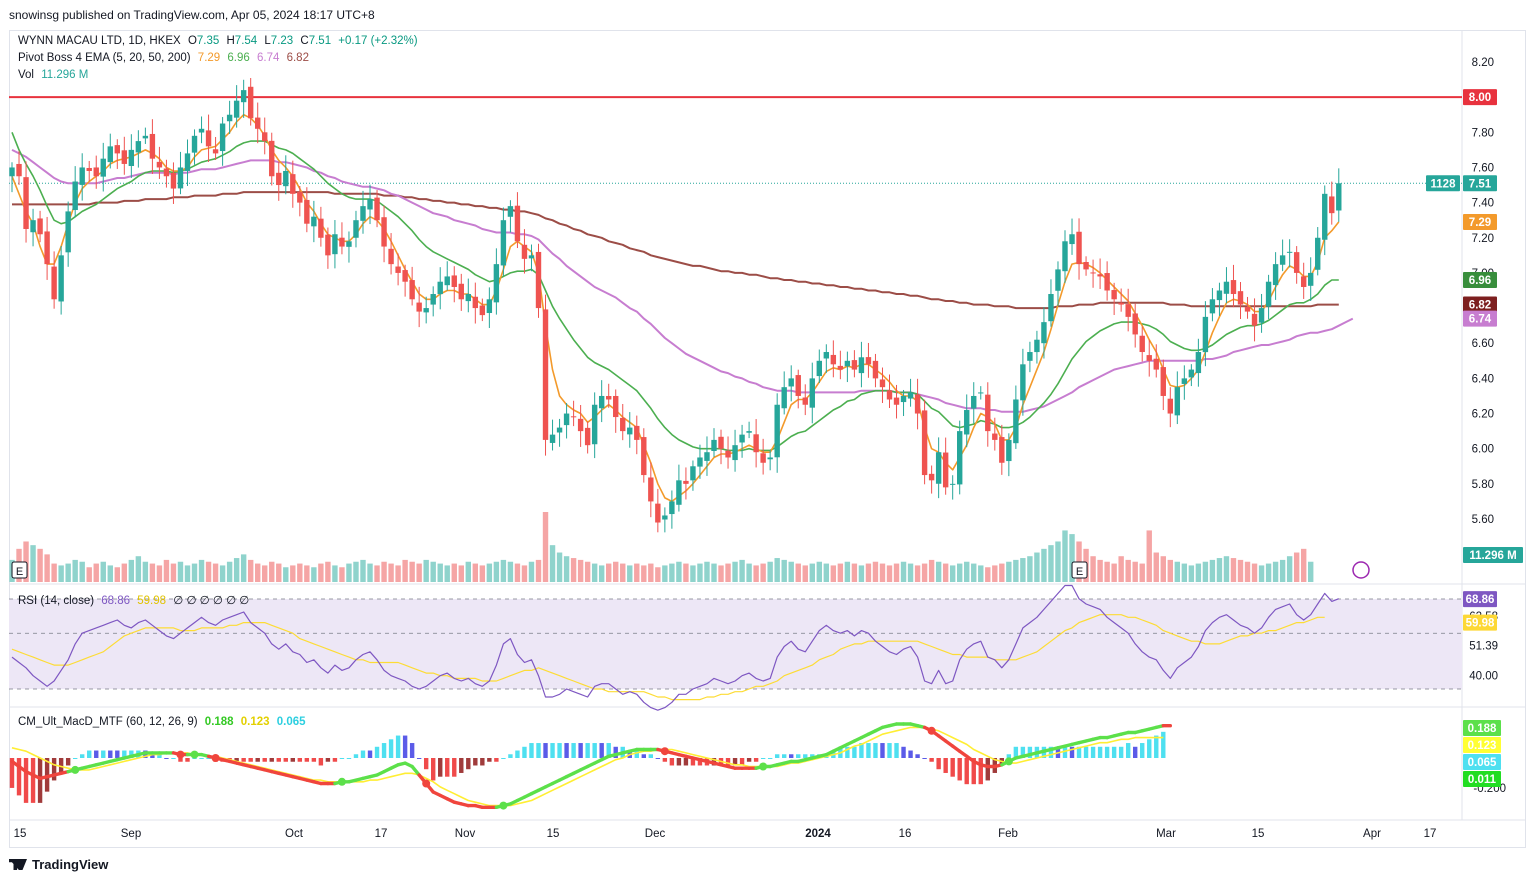 The width and height of the screenshot is (1536, 883). What do you see at coordinates (238, 58) in the screenshot?
I see `legend-ema20: 6.96` at bounding box center [238, 58].